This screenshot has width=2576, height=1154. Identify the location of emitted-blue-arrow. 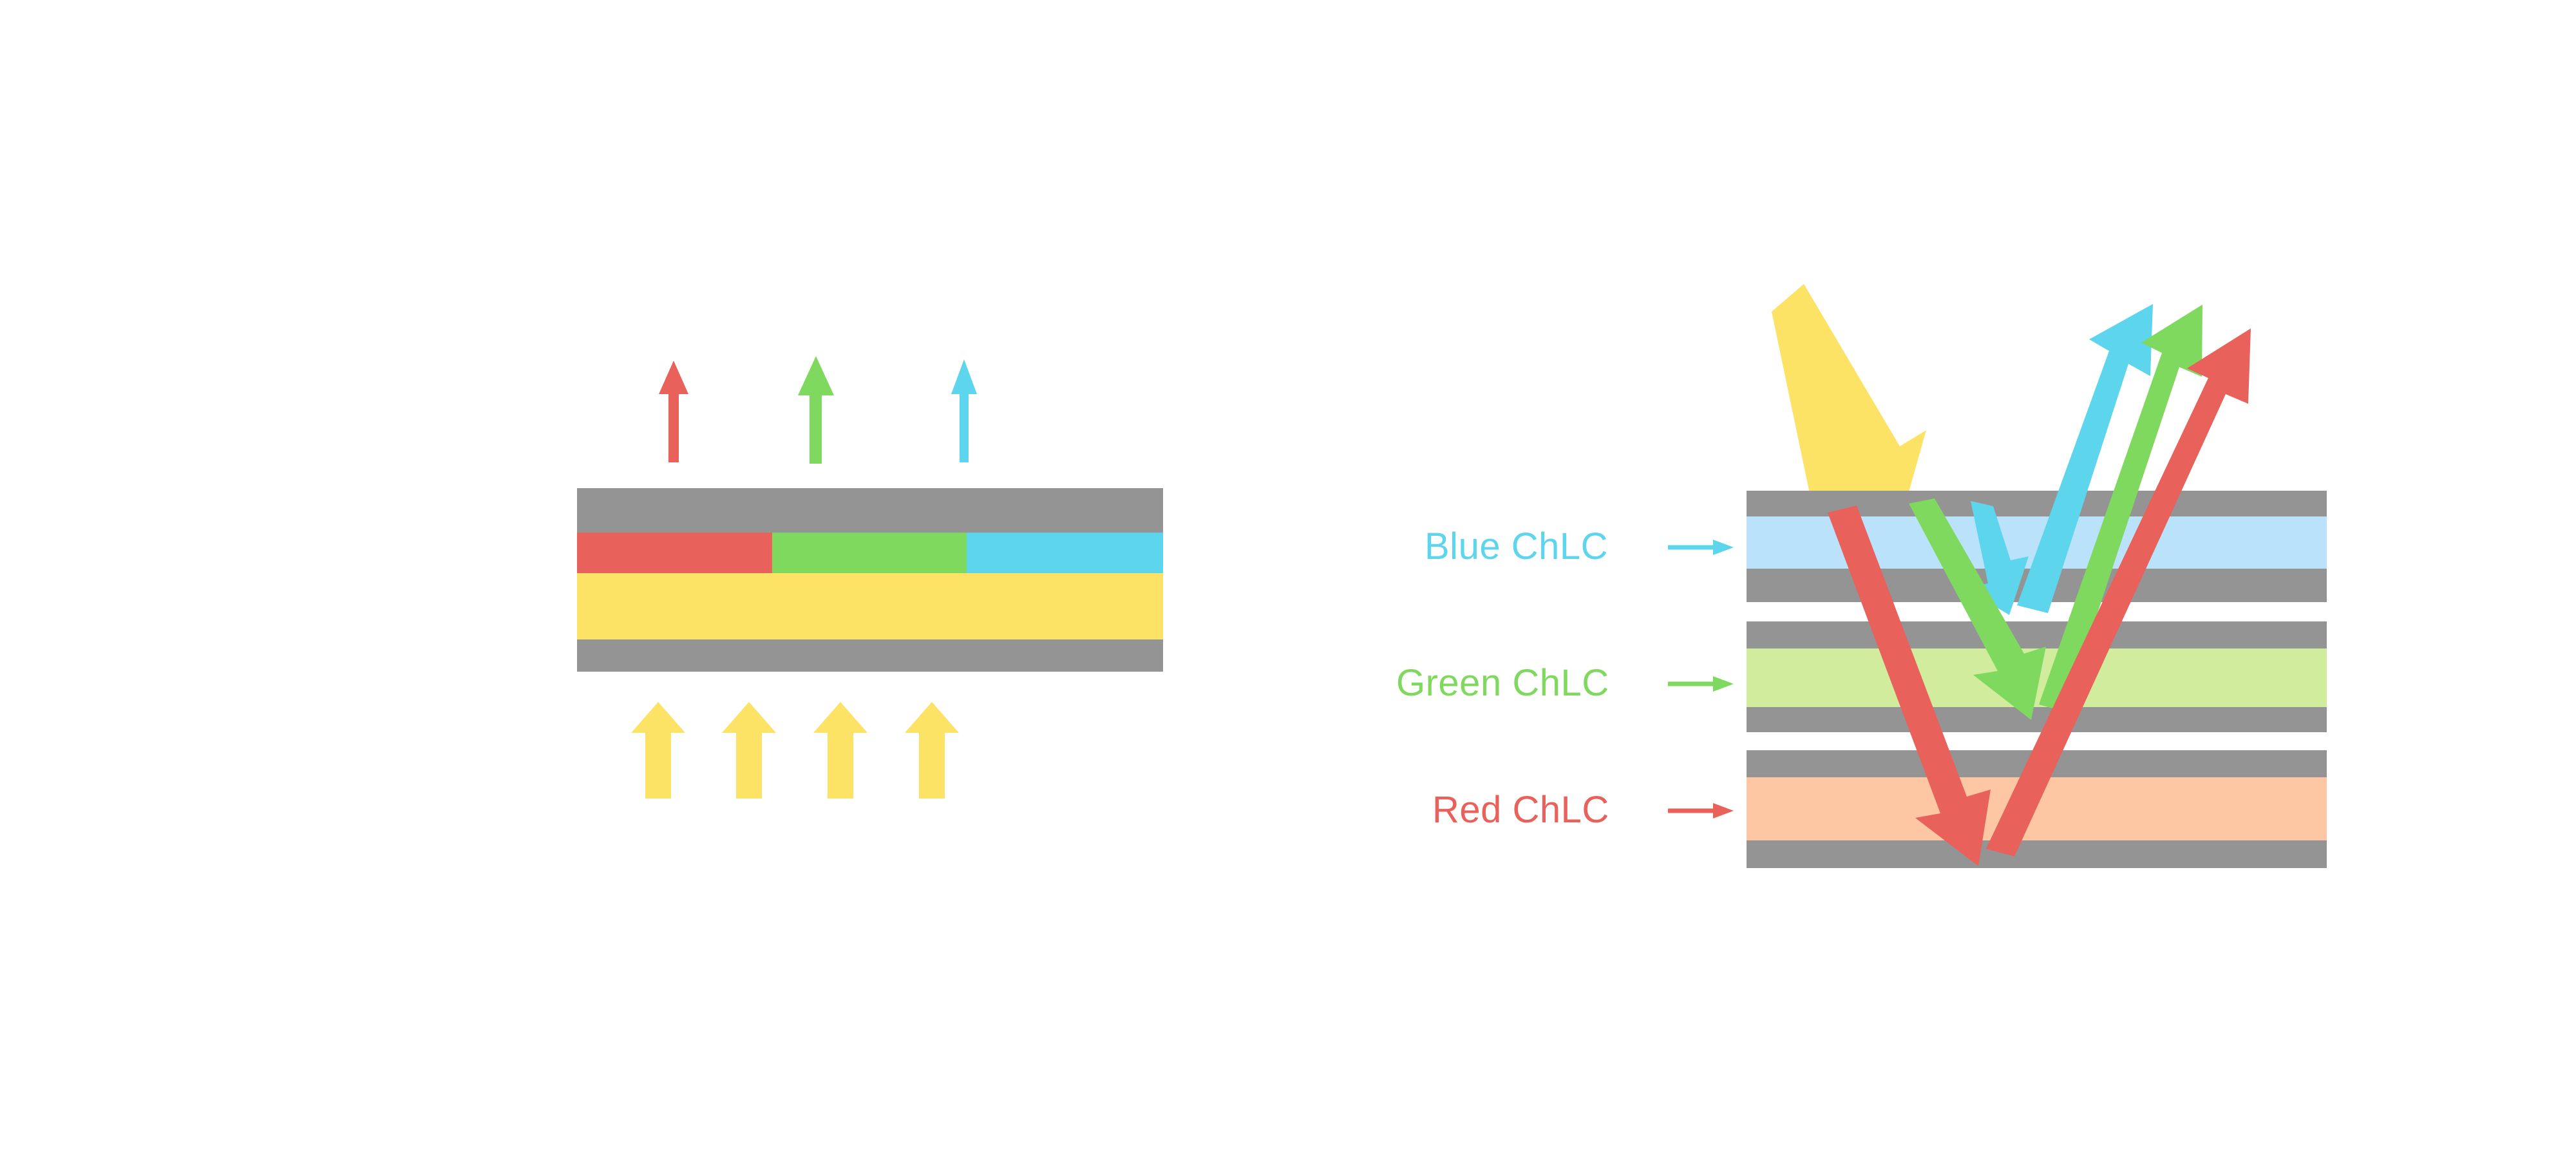
(964, 410).